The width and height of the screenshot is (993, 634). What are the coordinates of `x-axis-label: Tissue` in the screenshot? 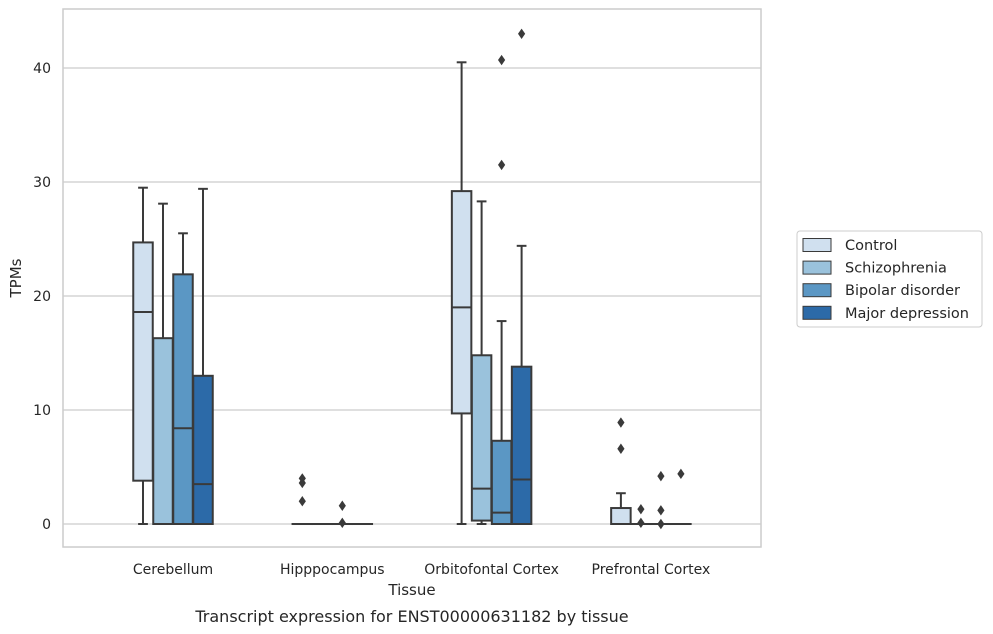 It's located at (411, 590).